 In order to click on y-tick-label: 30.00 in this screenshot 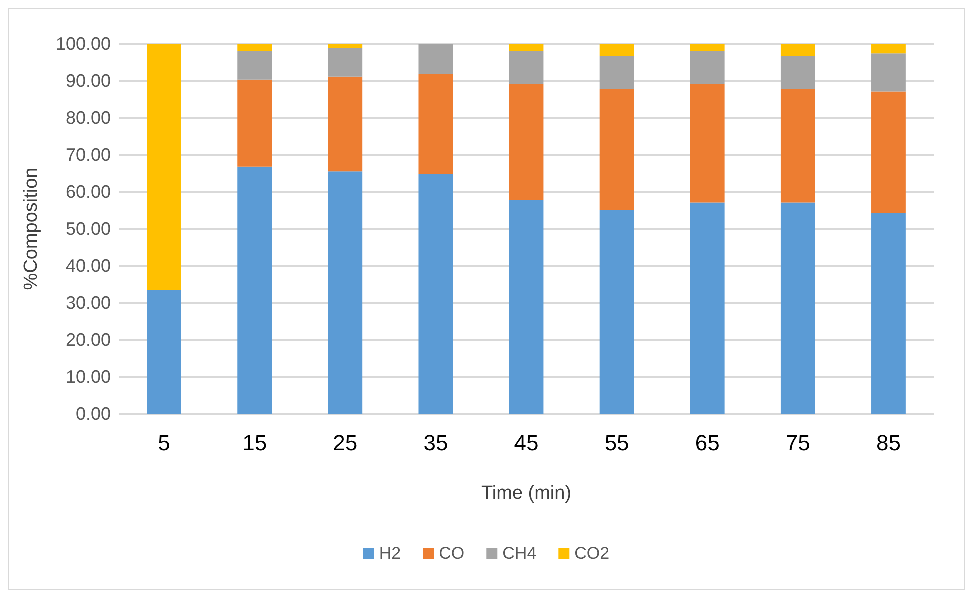, I will do `click(88, 303)`.